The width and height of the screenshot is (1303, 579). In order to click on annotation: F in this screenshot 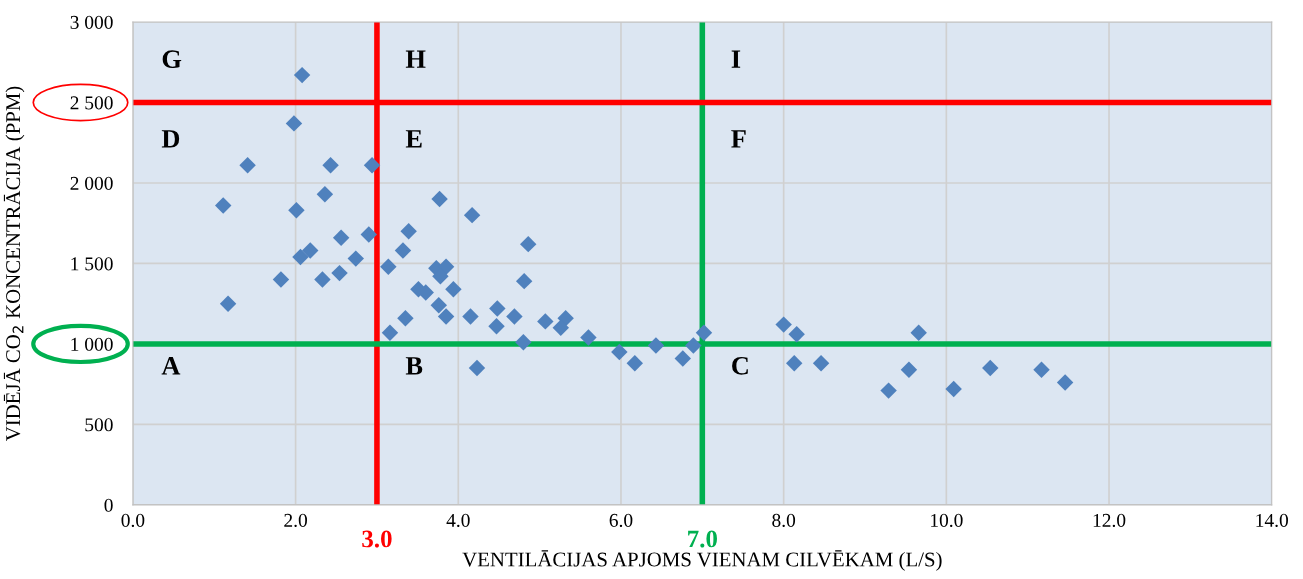, I will do `click(738, 139)`.